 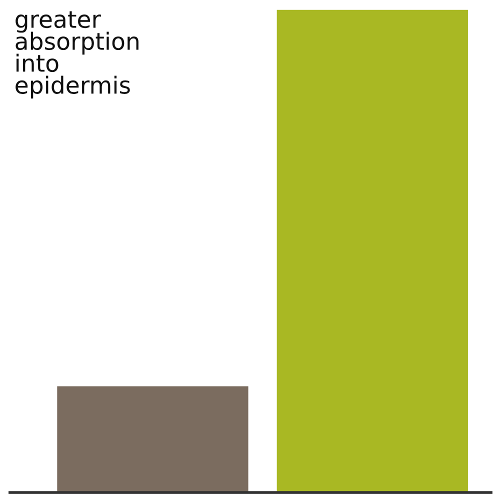 What do you see at coordinates (77, 55) in the screenshot?
I see `annotation: greater absorption into epidermis` at bounding box center [77, 55].